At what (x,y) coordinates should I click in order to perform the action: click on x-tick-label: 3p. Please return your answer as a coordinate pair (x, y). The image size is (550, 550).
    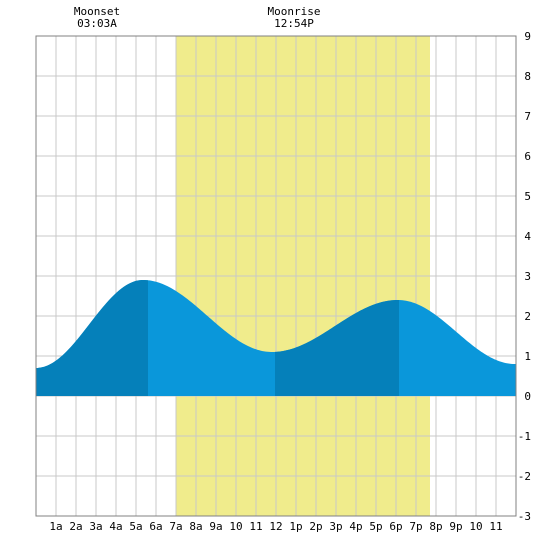
    Looking at the image, I should click on (335, 526).